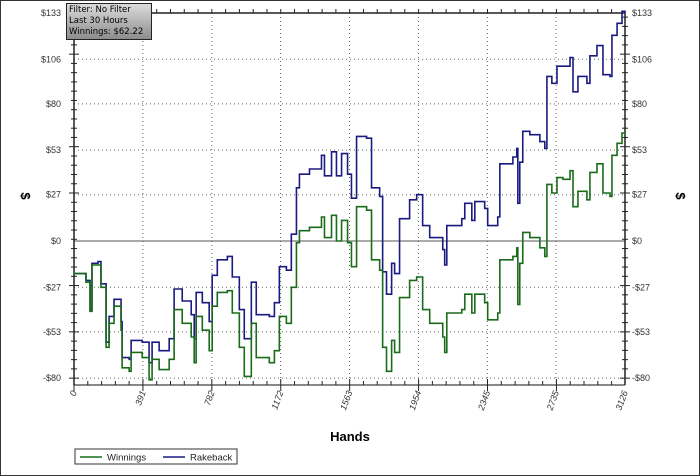 The image size is (700, 476). Describe the element at coordinates (641, 287) in the screenshot. I see `y-tick-label-right: -$27` at that location.